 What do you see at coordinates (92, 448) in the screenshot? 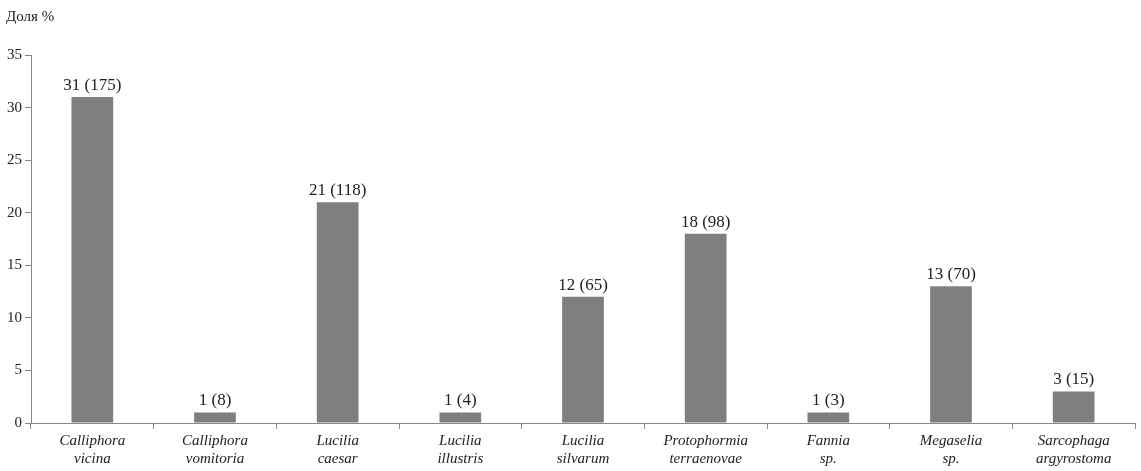
I see `x-tick-label: Calliphora vicina` at bounding box center [92, 448].